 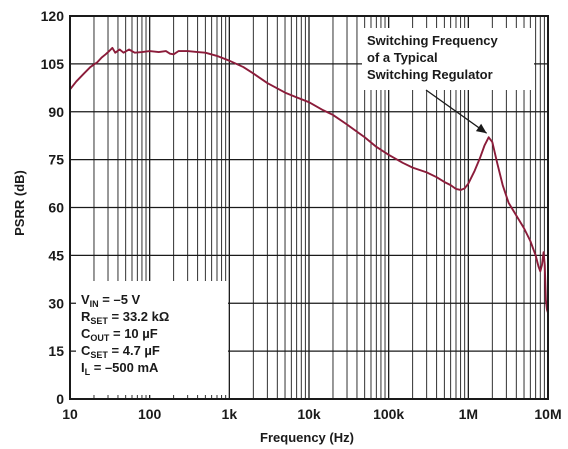 I want to click on annotation-text: Switching Regulator, so click(x=430, y=74).